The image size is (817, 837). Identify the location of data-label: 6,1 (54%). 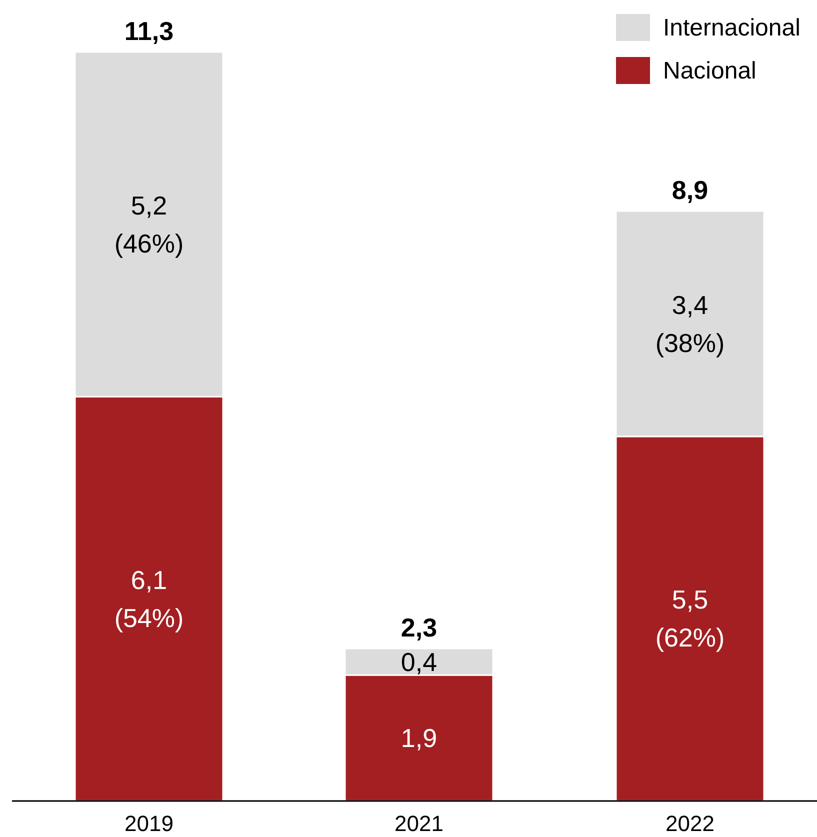
(149, 598).